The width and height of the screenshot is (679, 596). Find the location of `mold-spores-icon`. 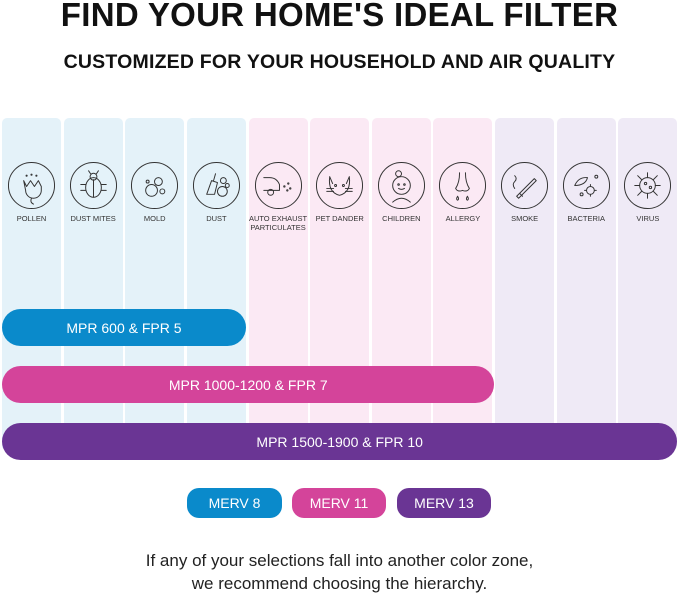

mold-spores-icon is located at coordinates (155, 185).